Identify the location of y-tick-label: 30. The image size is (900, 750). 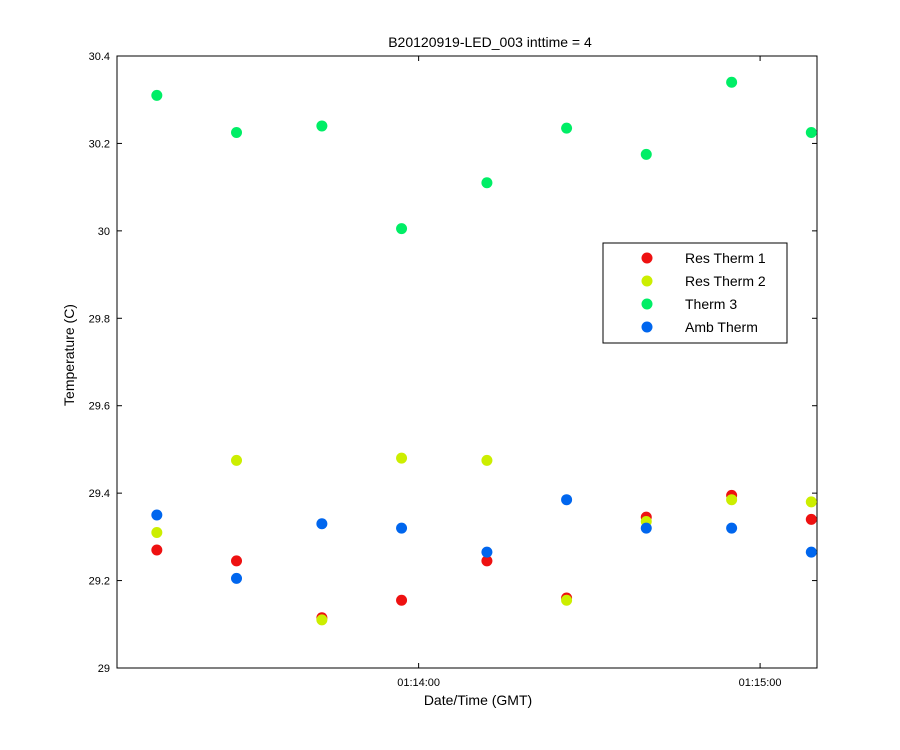
(104, 232).